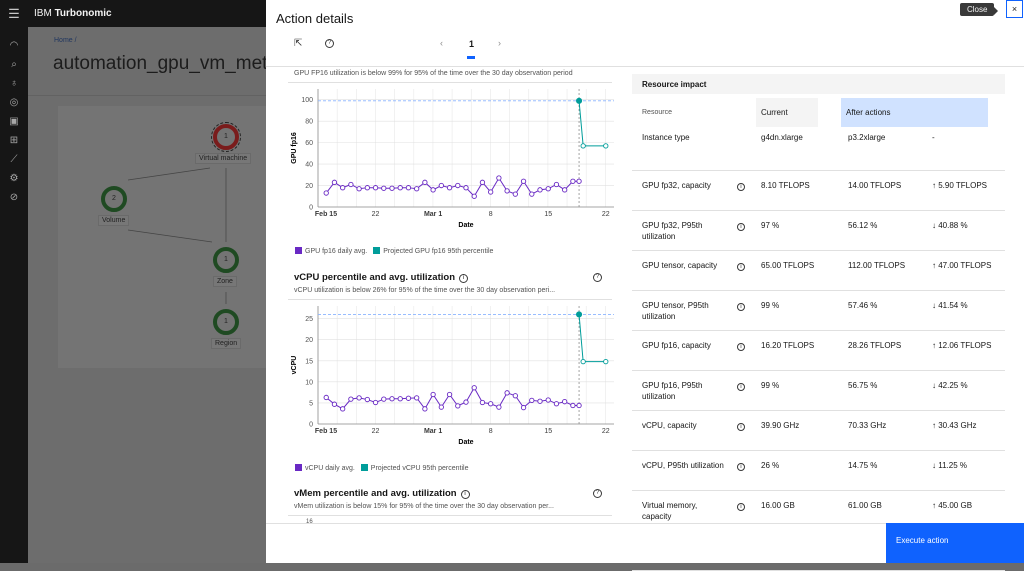  I want to click on after-value: 56.12 %, so click(880, 230).